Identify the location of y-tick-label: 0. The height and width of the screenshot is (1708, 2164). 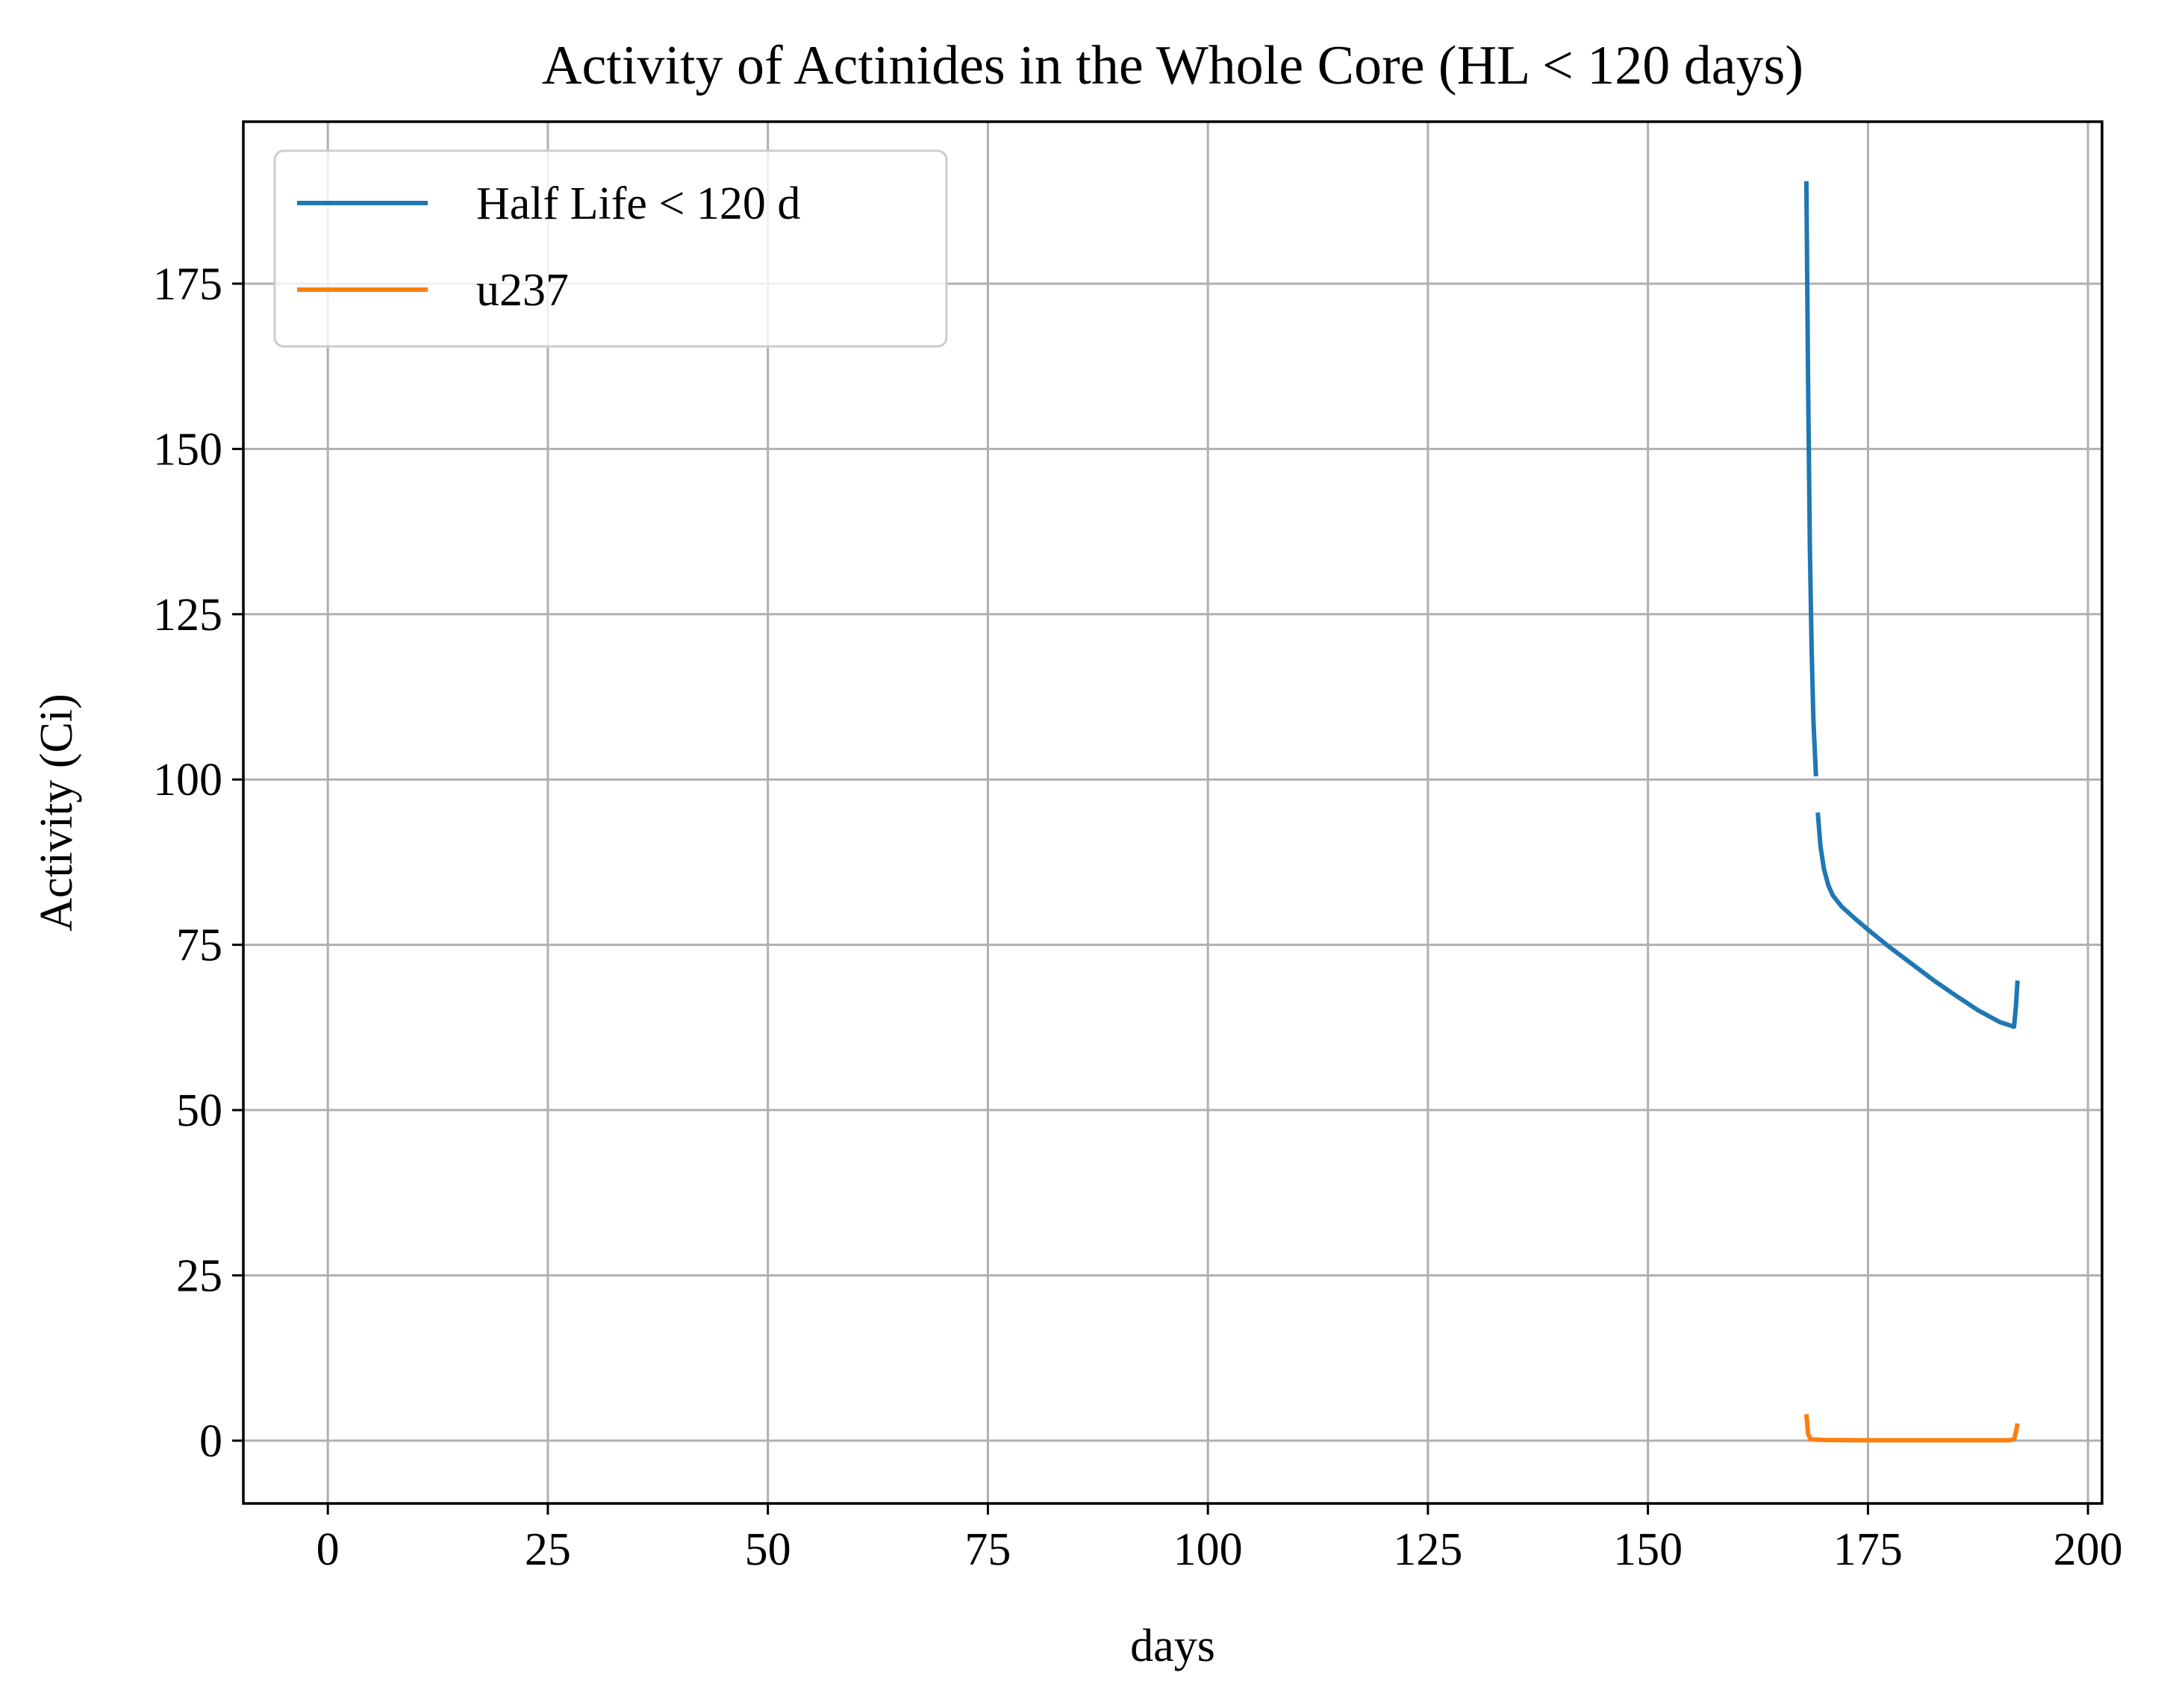
(210, 1441).